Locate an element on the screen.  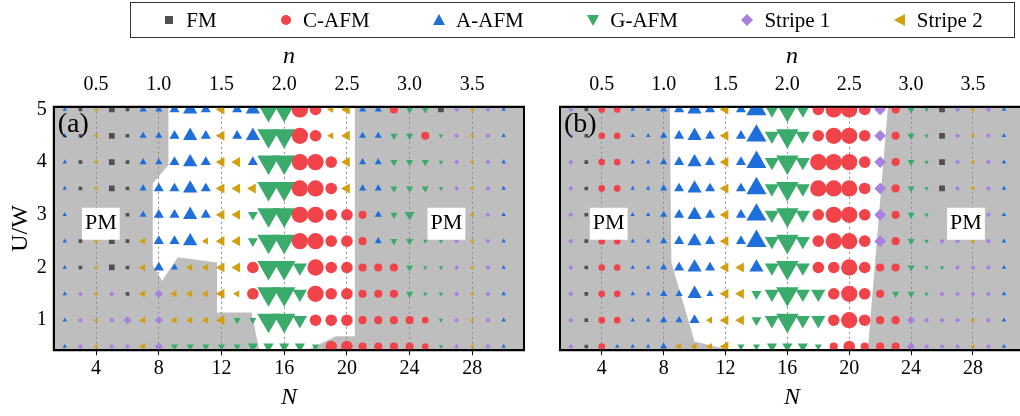
legend-label: C-AFM is located at coordinates (336, 20).